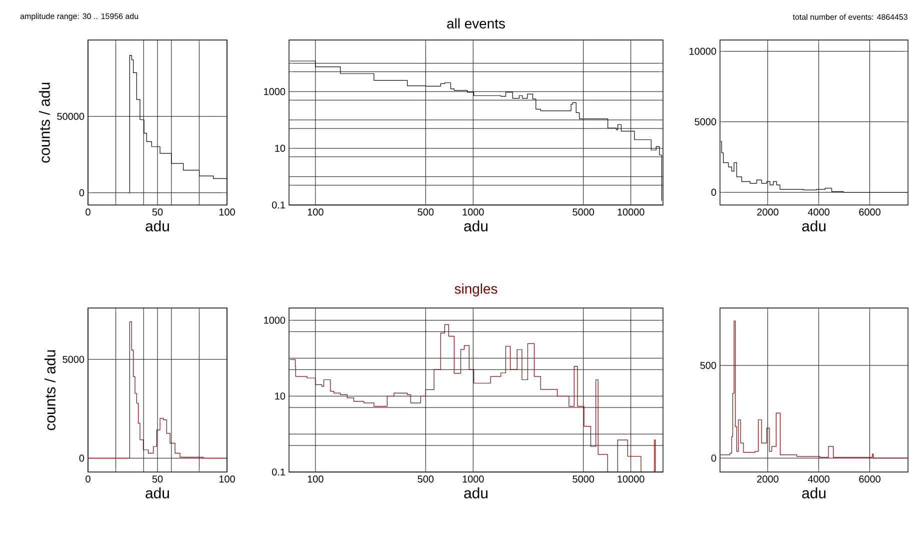  I want to click on y-tick-label: 10000, so click(703, 51).